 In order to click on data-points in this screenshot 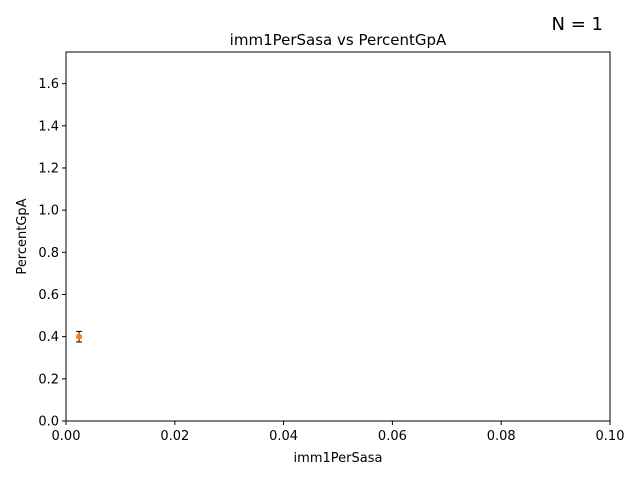, I will do `click(79, 336)`.